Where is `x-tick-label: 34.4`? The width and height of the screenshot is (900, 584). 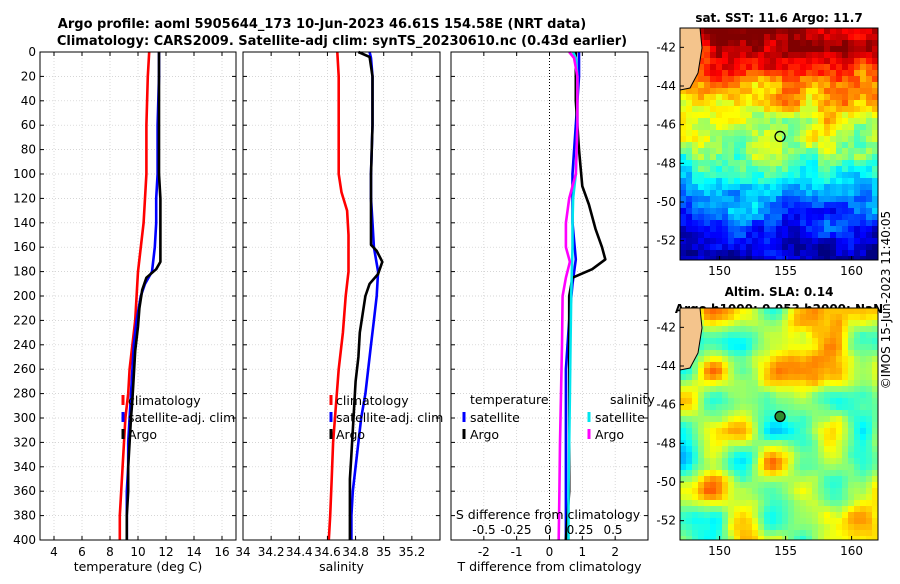
x-tick-label: 34.4 is located at coordinates (299, 552).